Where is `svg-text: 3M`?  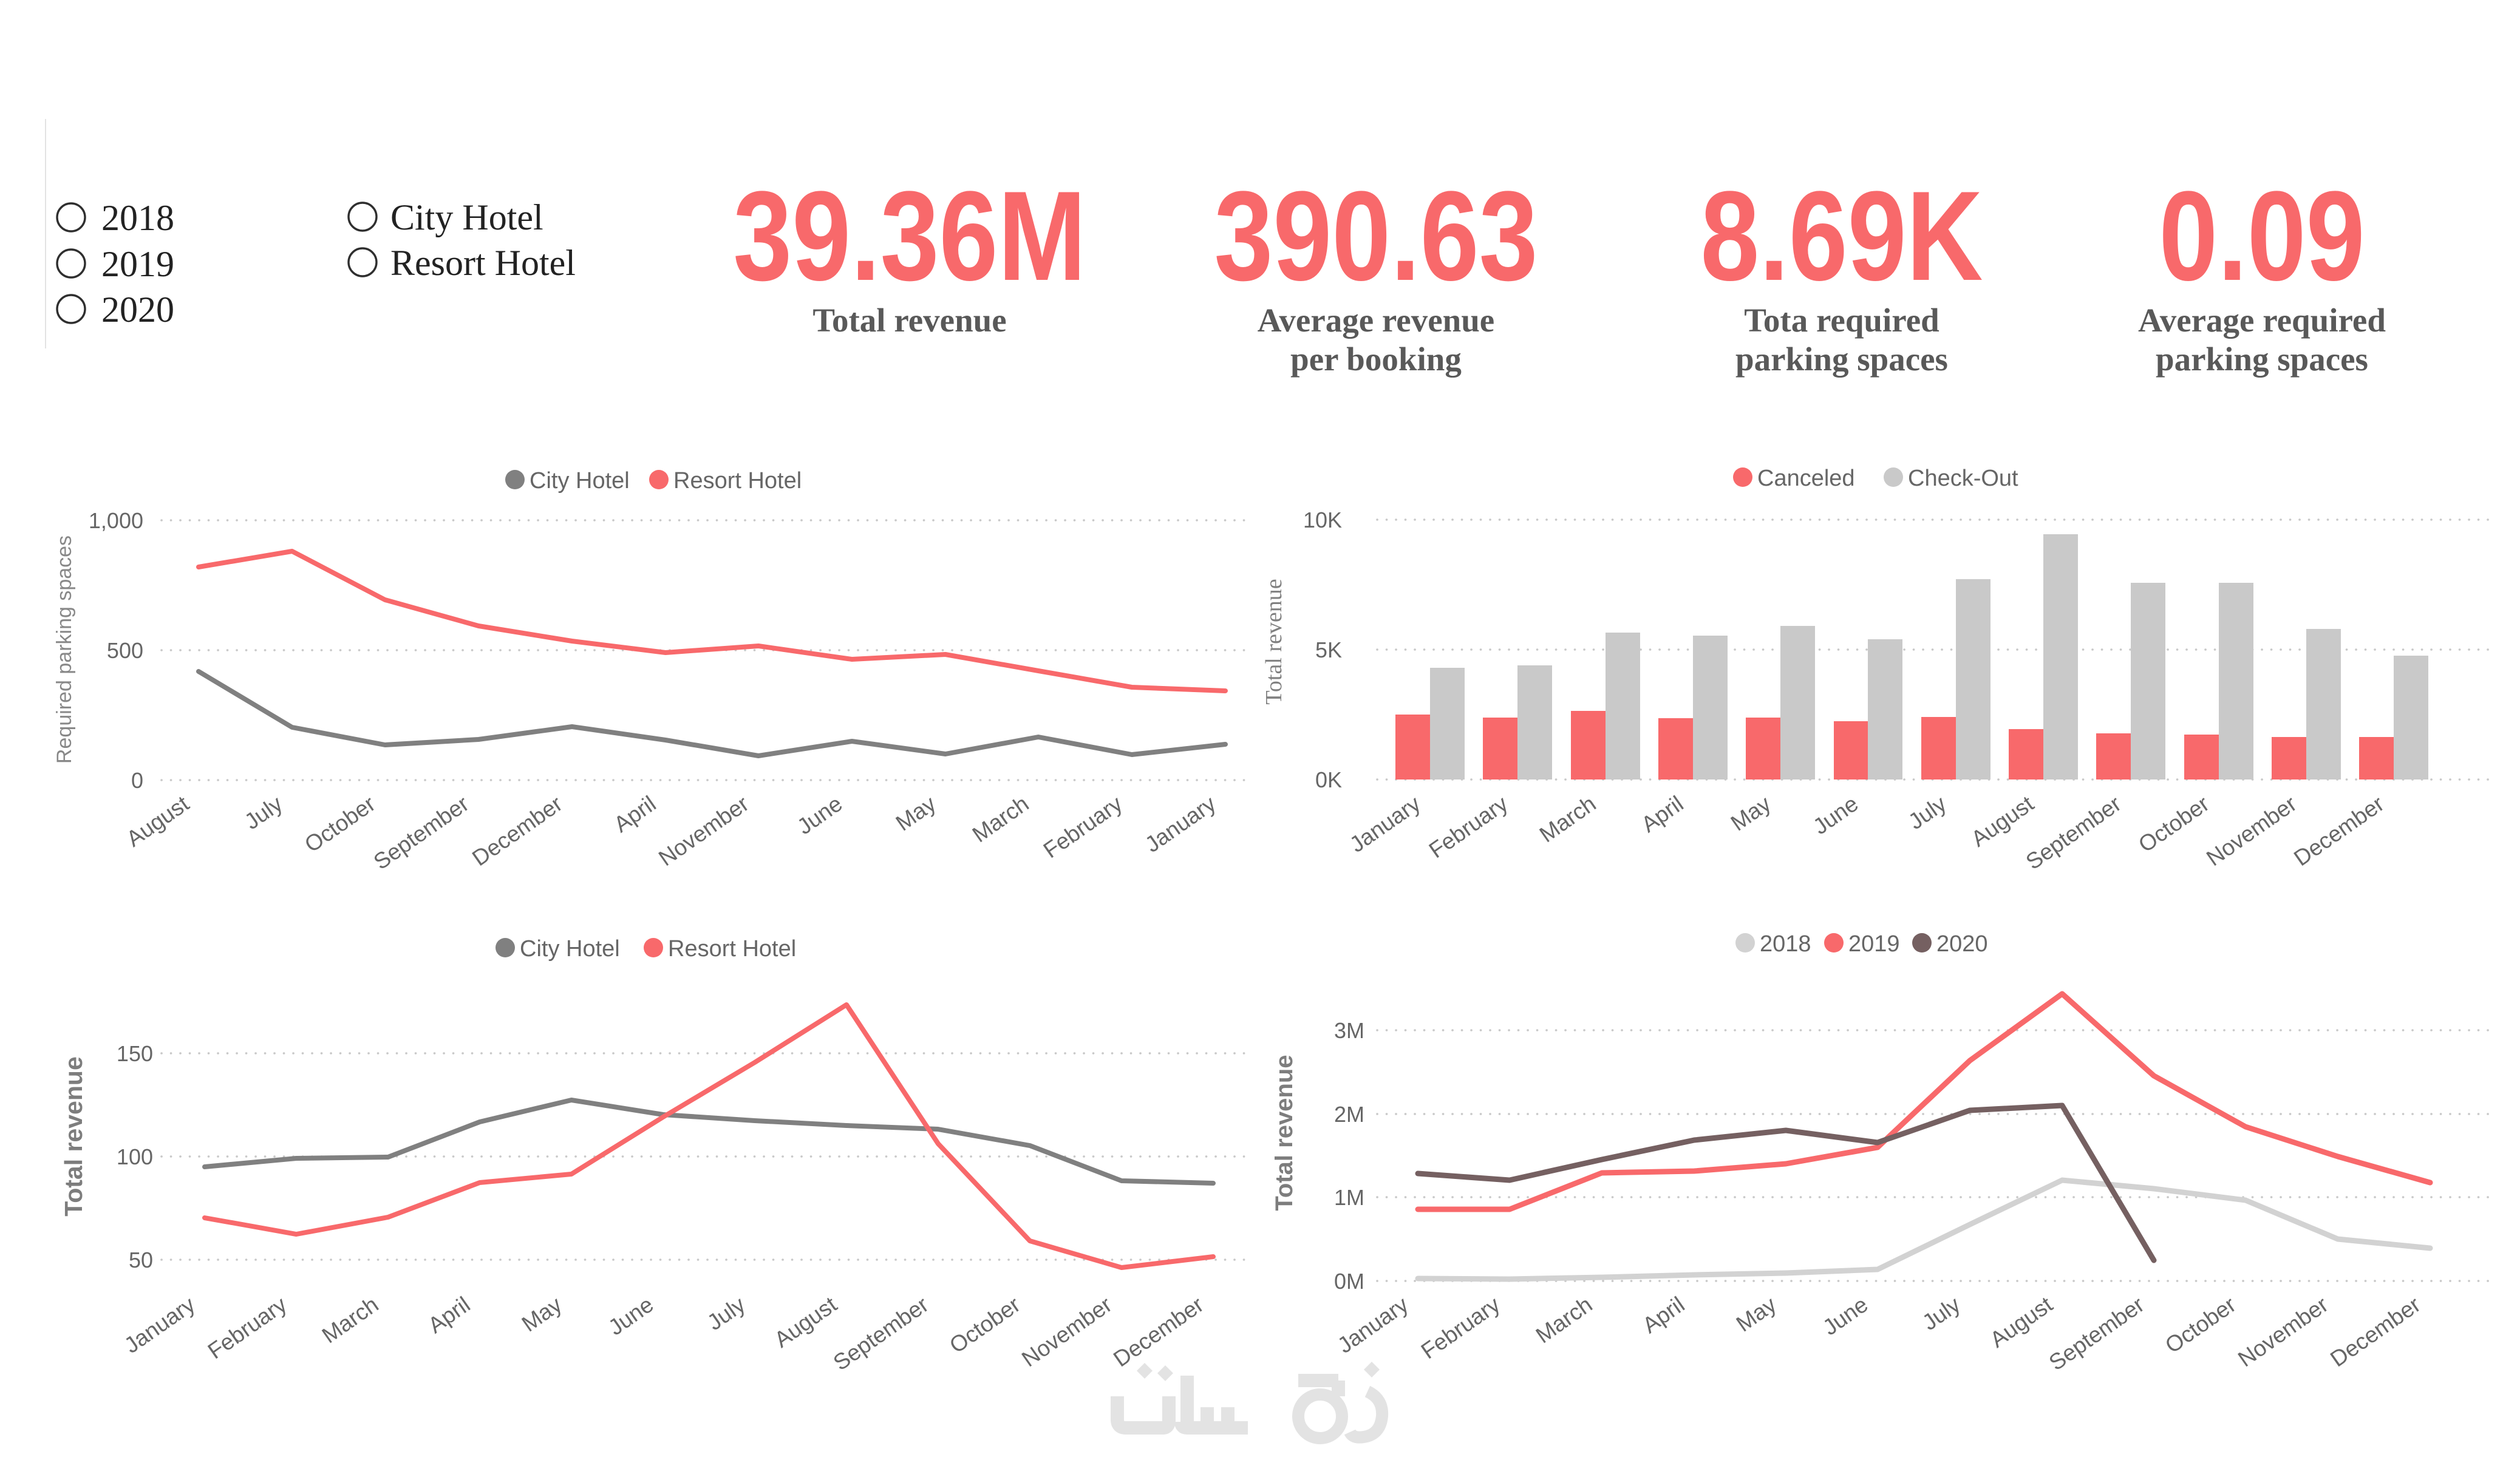
svg-text: 3M is located at coordinates (1349, 1030).